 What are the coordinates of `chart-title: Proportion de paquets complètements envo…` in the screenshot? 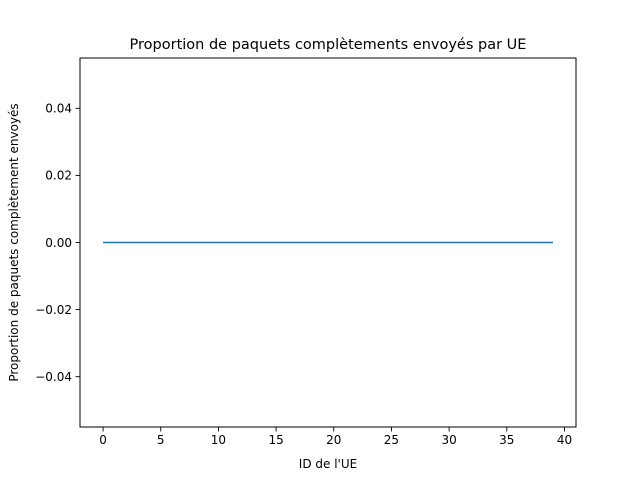 It's located at (328, 45).